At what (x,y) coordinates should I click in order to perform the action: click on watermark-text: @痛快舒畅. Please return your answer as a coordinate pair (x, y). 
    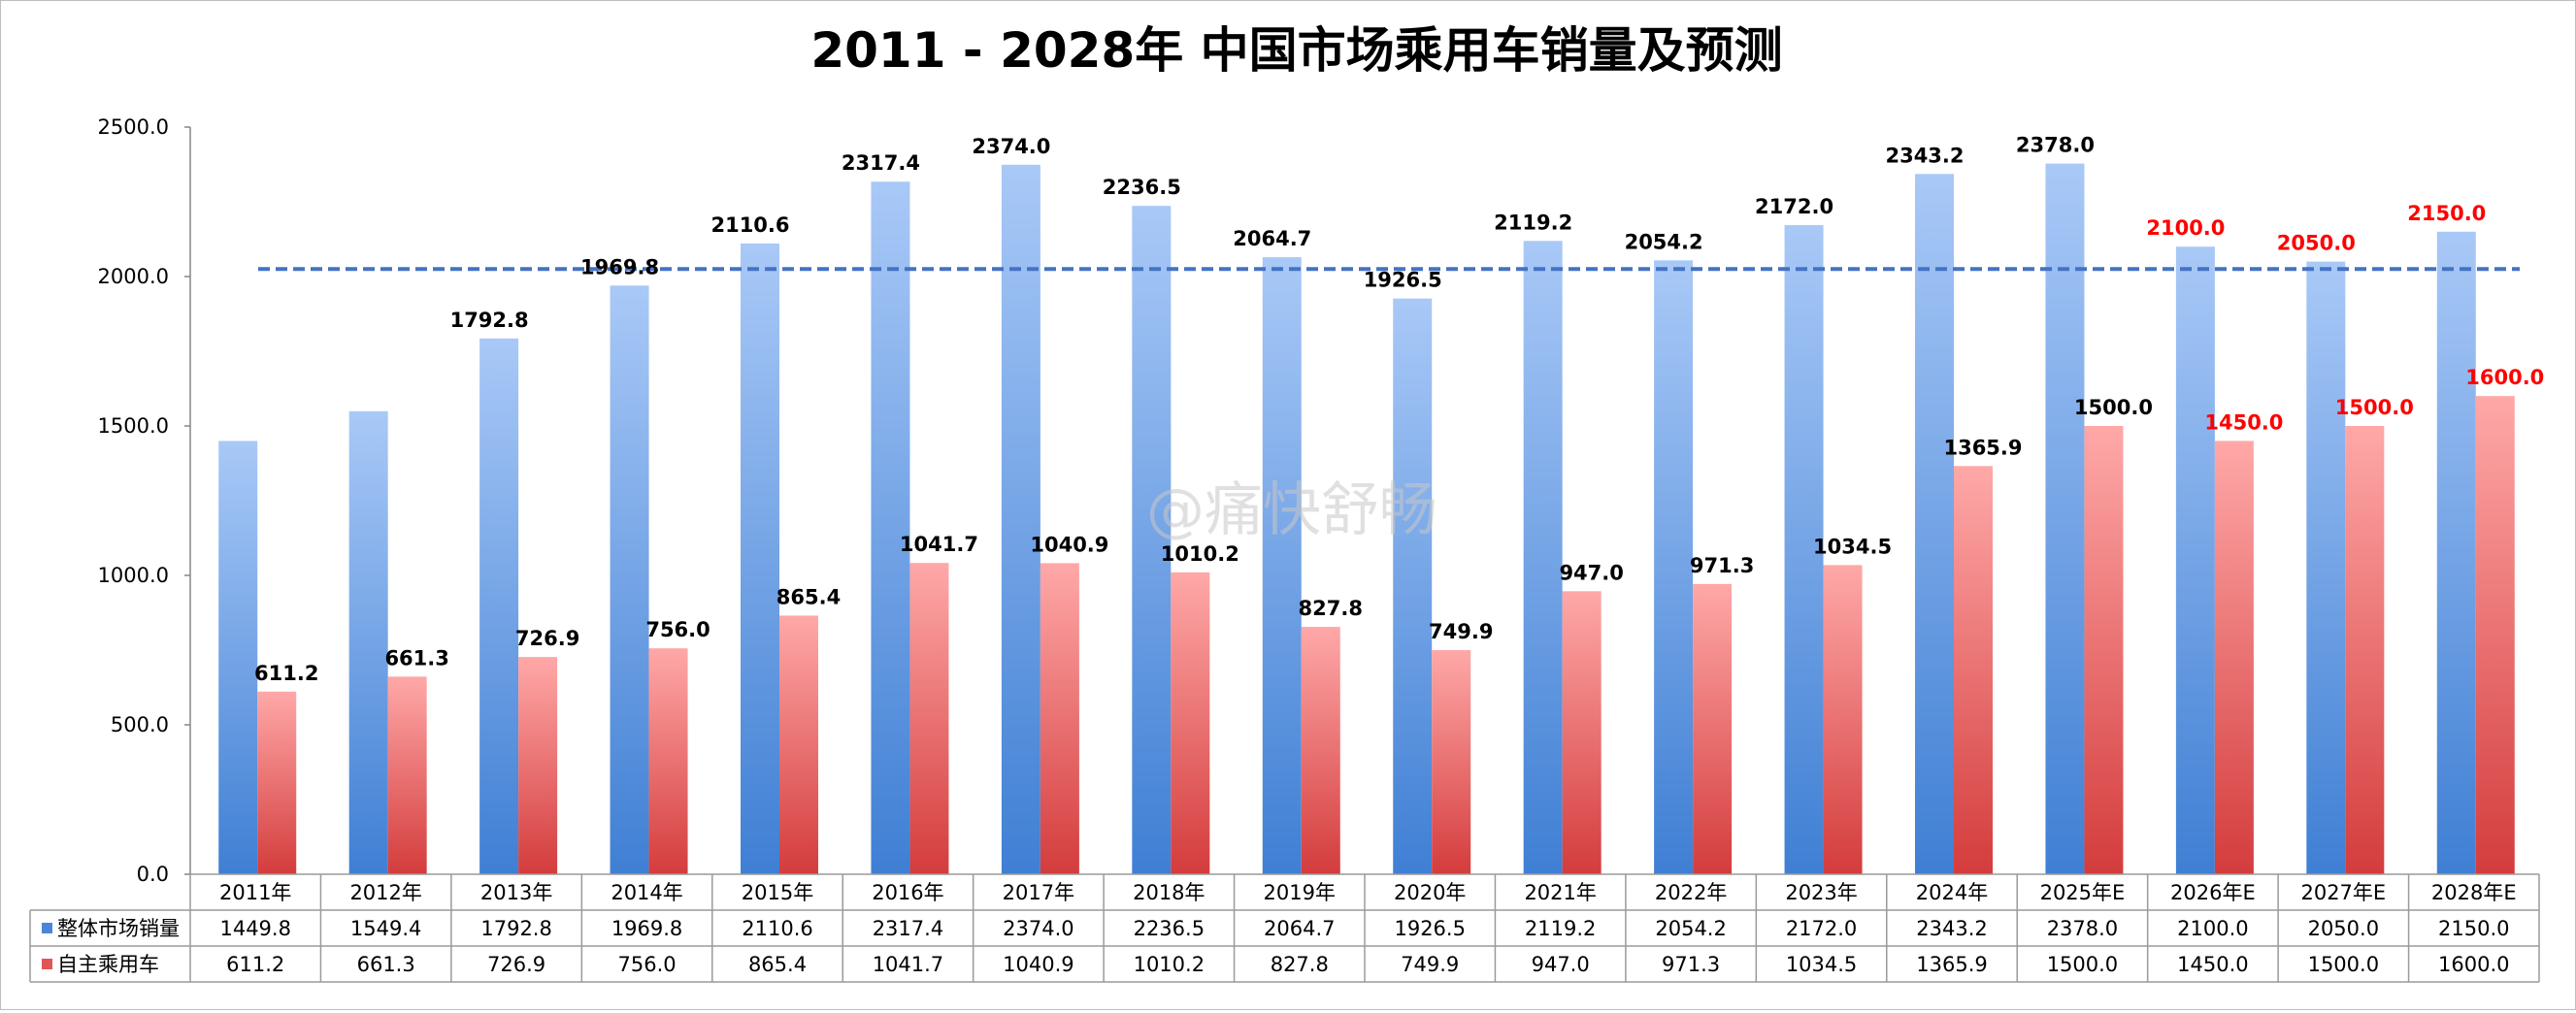
    Looking at the image, I should click on (1291, 510).